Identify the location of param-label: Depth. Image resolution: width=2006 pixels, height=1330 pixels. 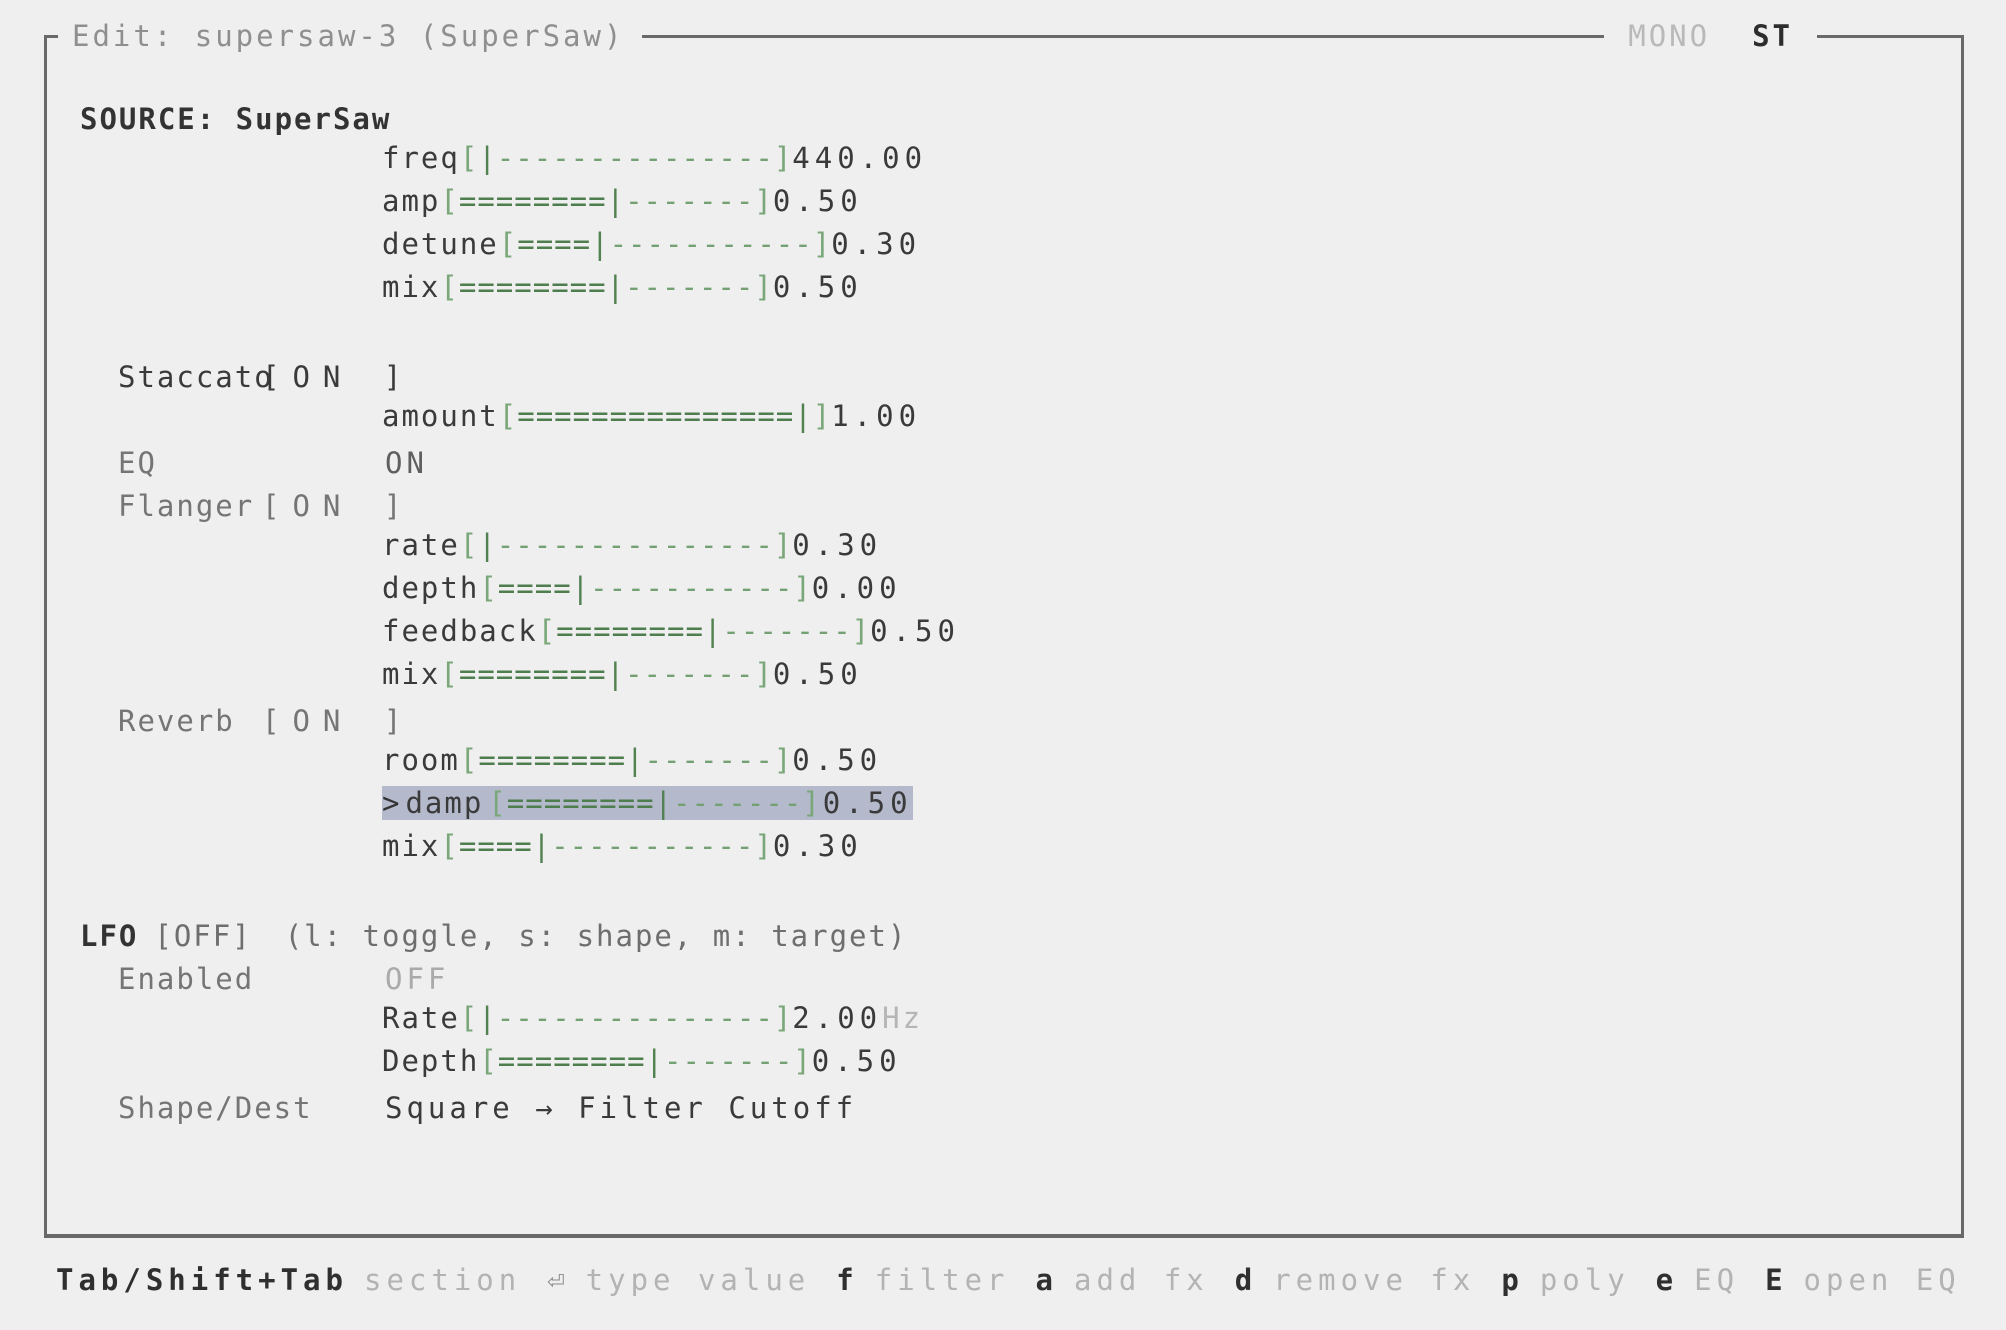
(431, 1061).